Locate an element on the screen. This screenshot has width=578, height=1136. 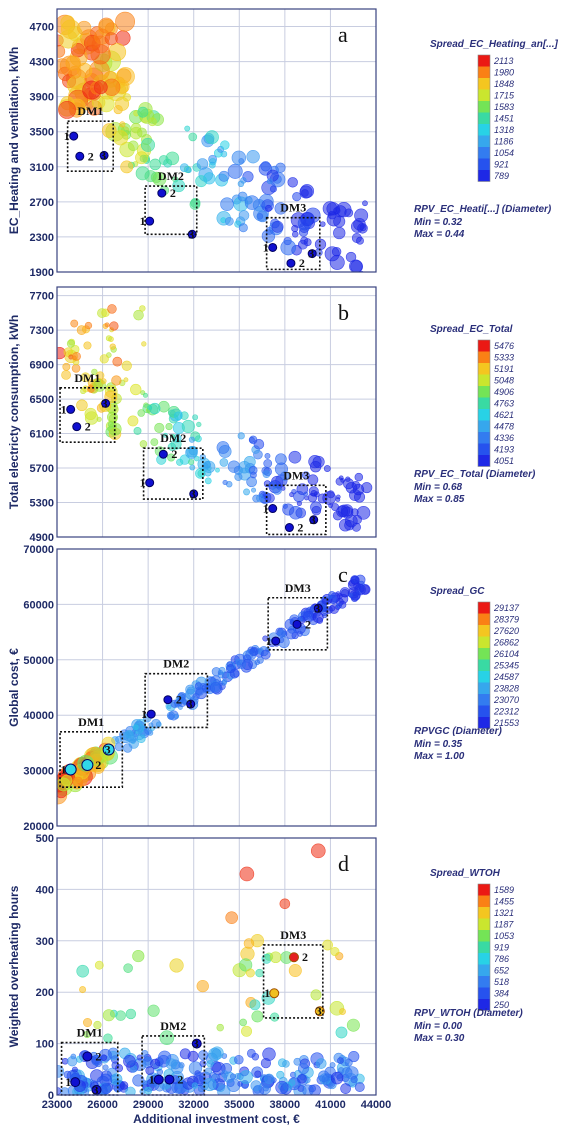
y-tick-label: 4700 is located at coordinates (42, 28).